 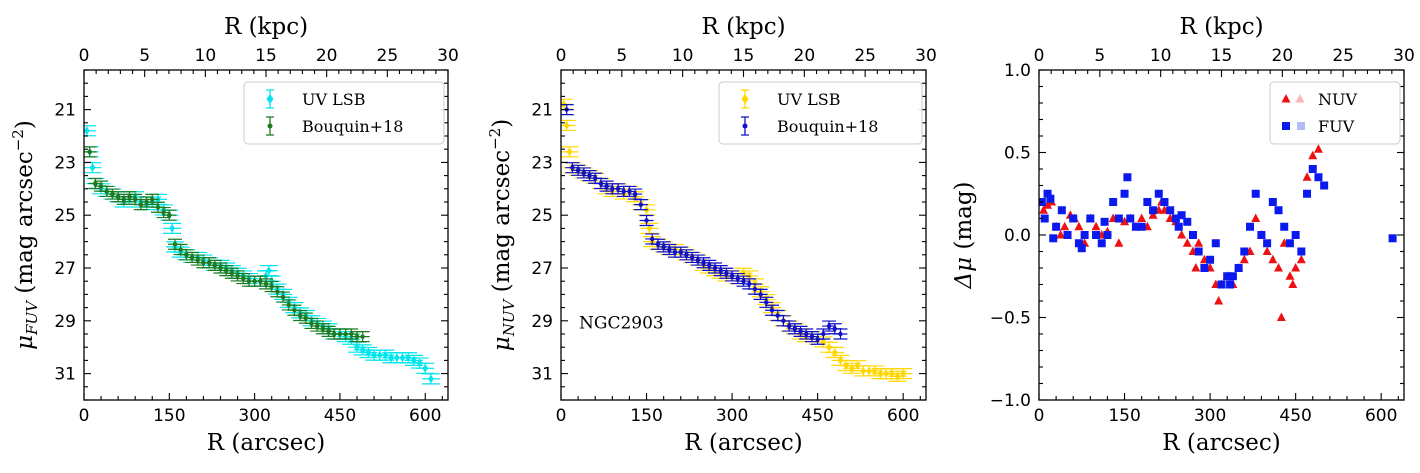 What do you see at coordinates (1222, 56) in the screenshot?
I see `top-x-tick-label: 15` at bounding box center [1222, 56].